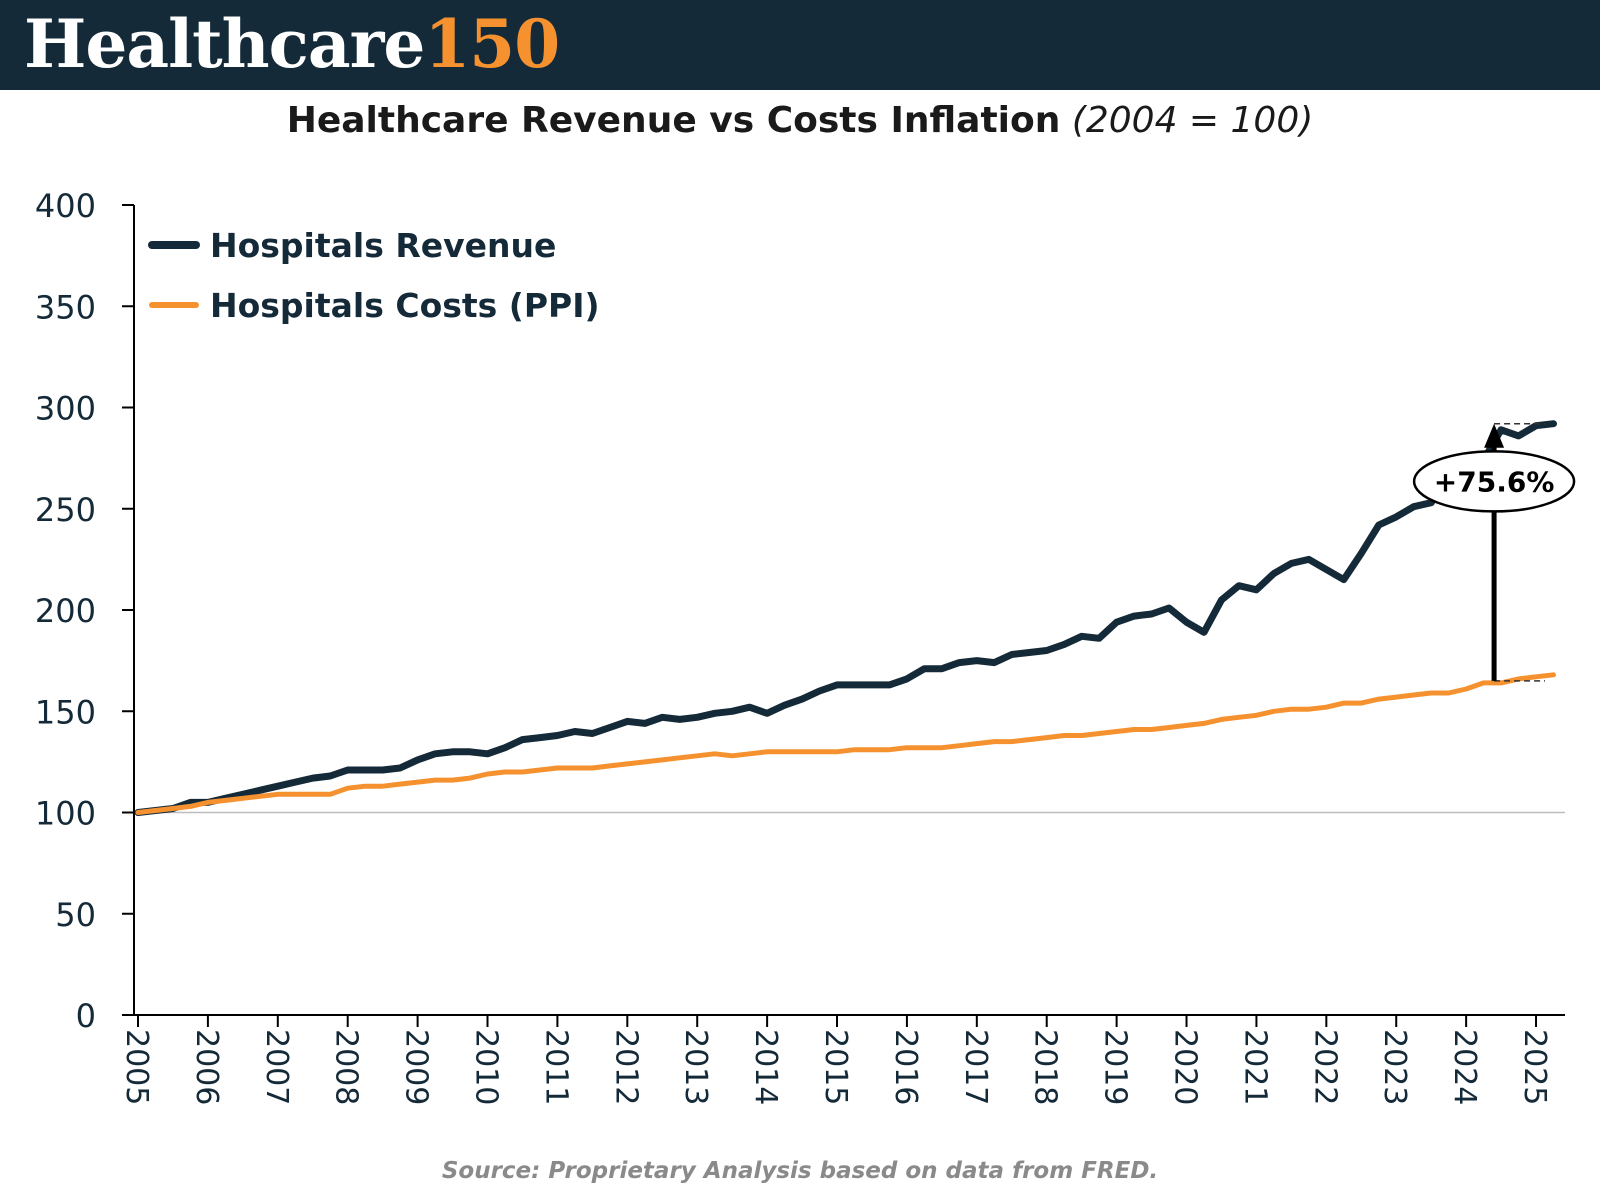 Image resolution: width=1600 pixels, height=1200 pixels. Describe the element at coordinates (492, 44) in the screenshot. I see `brand-logo-number: 150` at that location.